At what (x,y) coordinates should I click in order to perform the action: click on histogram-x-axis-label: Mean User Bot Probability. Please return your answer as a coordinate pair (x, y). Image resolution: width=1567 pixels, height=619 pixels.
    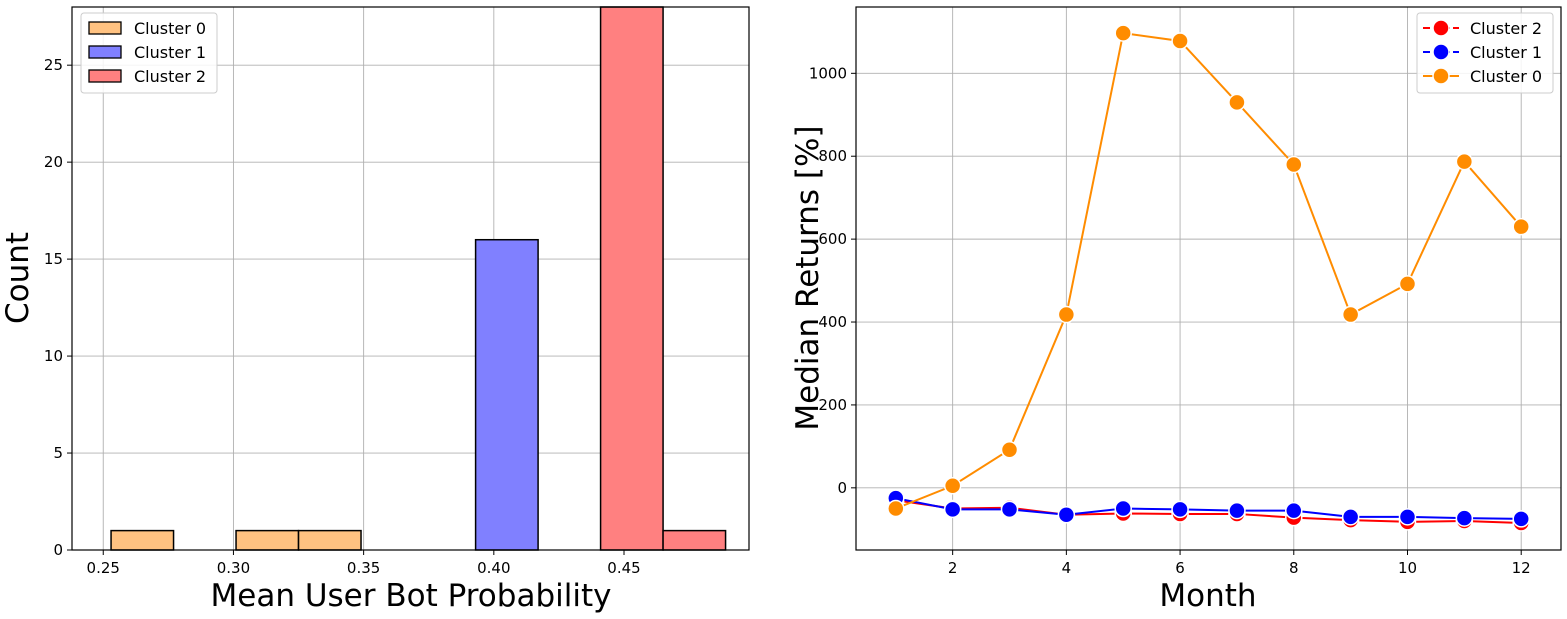
    Looking at the image, I should click on (411, 596).